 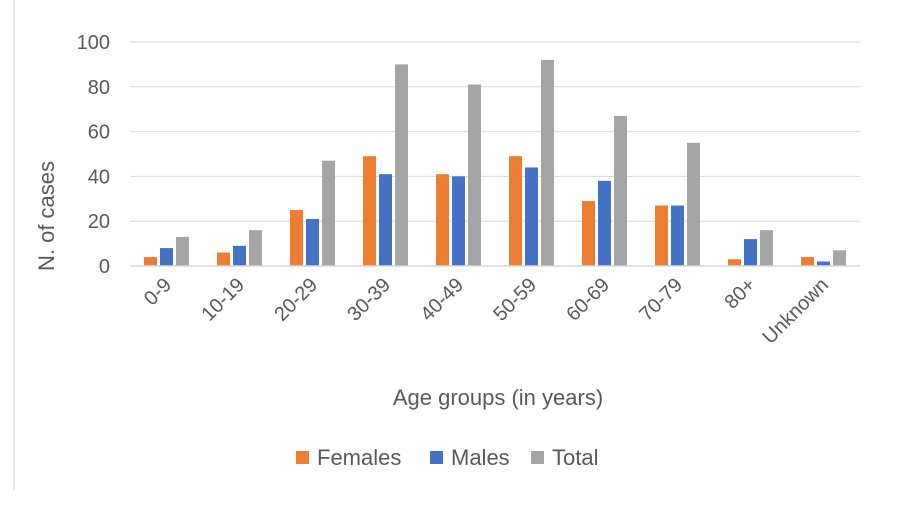 I want to click on x-tick-label: 0-9, so click(x=158, y=292).